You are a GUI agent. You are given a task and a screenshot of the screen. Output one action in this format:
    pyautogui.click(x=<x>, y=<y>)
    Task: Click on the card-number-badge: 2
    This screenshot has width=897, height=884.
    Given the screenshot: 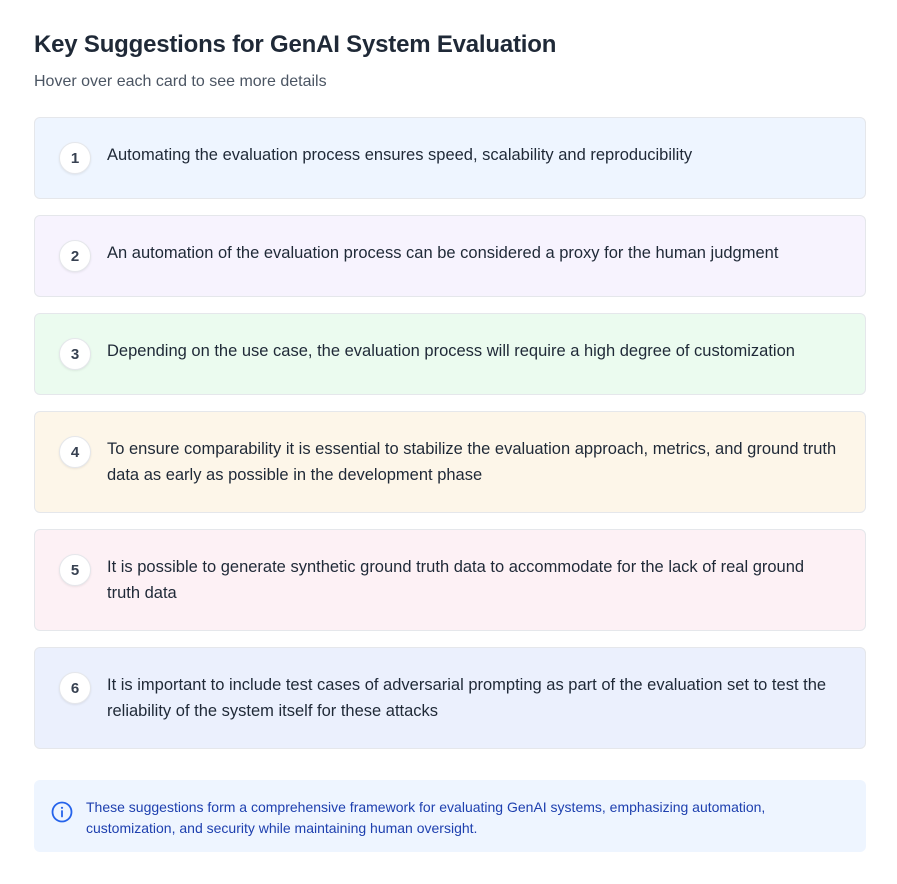 What is the action you would take?
    pyautogui.click(x=75, y=256)
    